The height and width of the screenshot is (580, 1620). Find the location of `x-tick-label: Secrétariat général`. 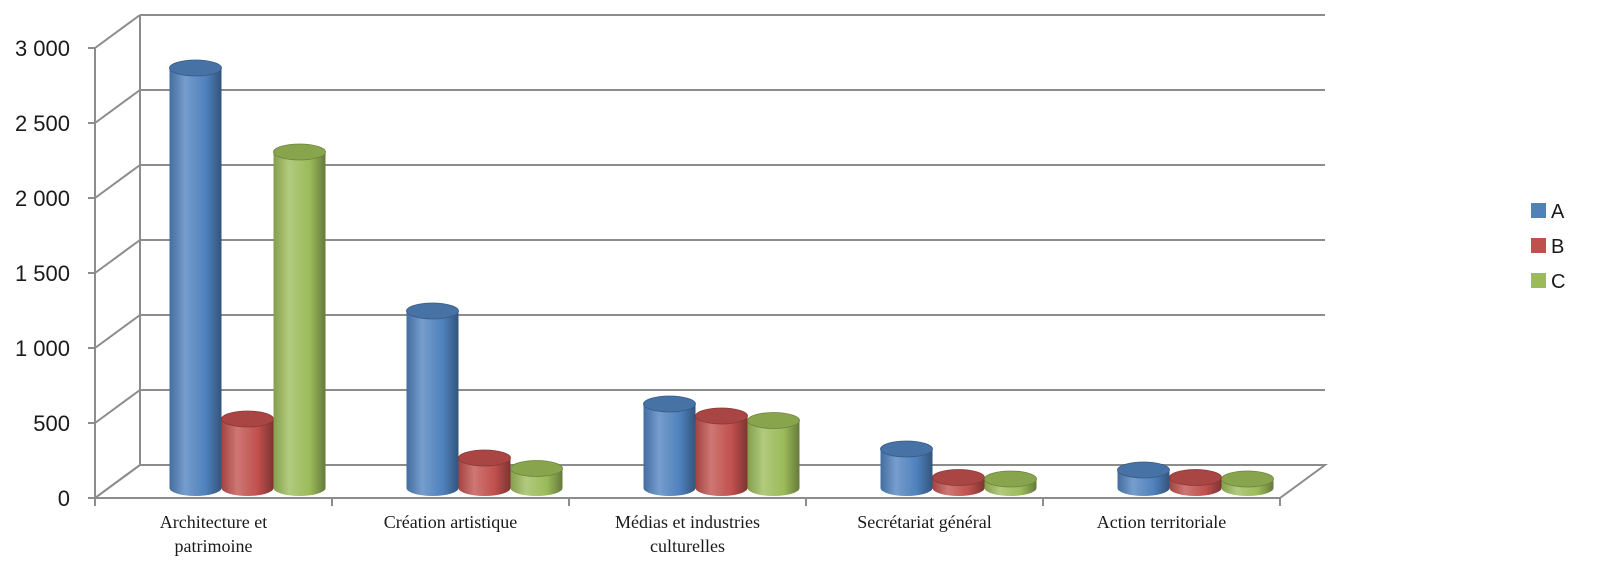

x-tick-label: Secrétariat général is located at coordinates (924, 522).